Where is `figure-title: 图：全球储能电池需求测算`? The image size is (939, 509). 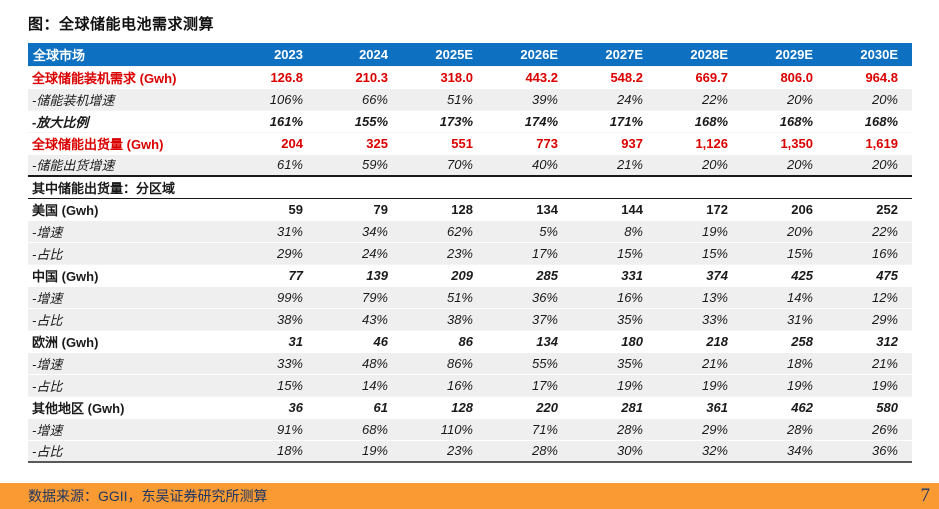
figure-title: 图：全球储能电池需求测算 is located at coordinates (121, 24).